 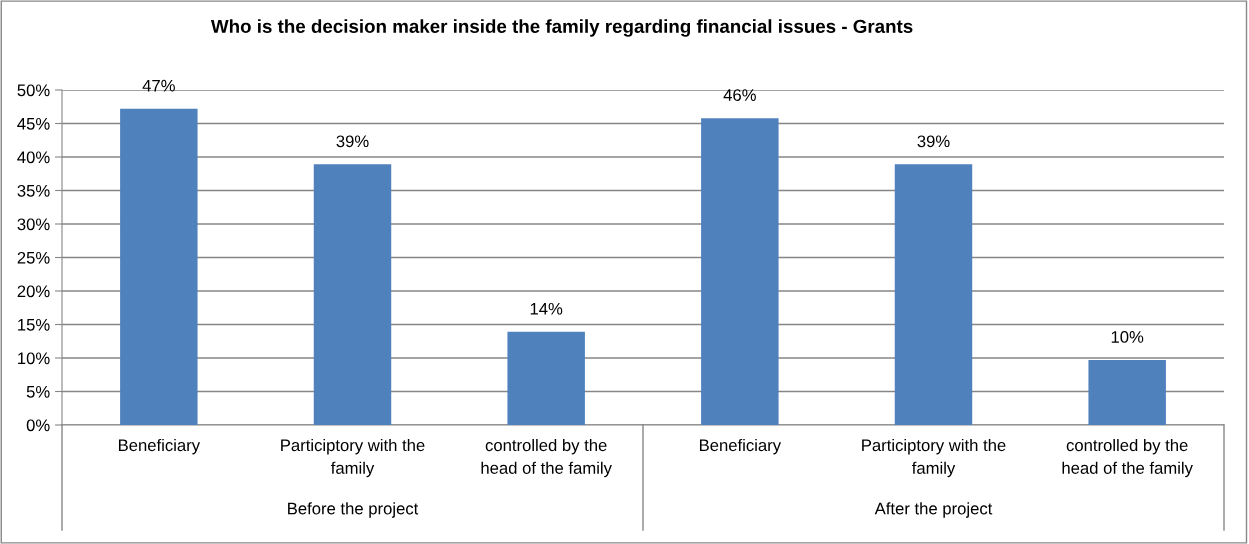 I want to click on data-label: 47%, so click(x=158, y=85).